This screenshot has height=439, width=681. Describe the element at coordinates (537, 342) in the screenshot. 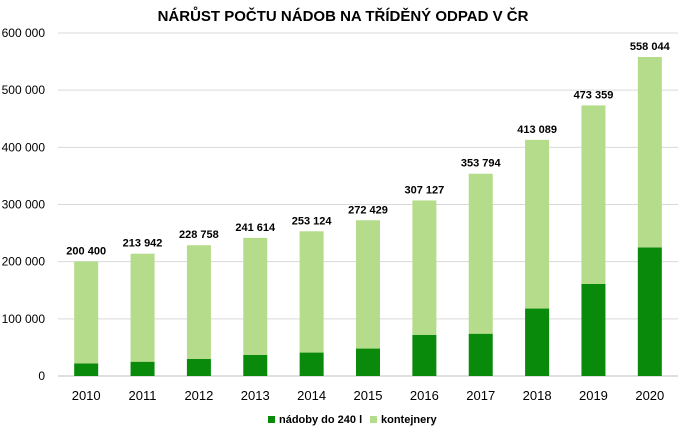

I see `bar-nadoby-2018` at that location.